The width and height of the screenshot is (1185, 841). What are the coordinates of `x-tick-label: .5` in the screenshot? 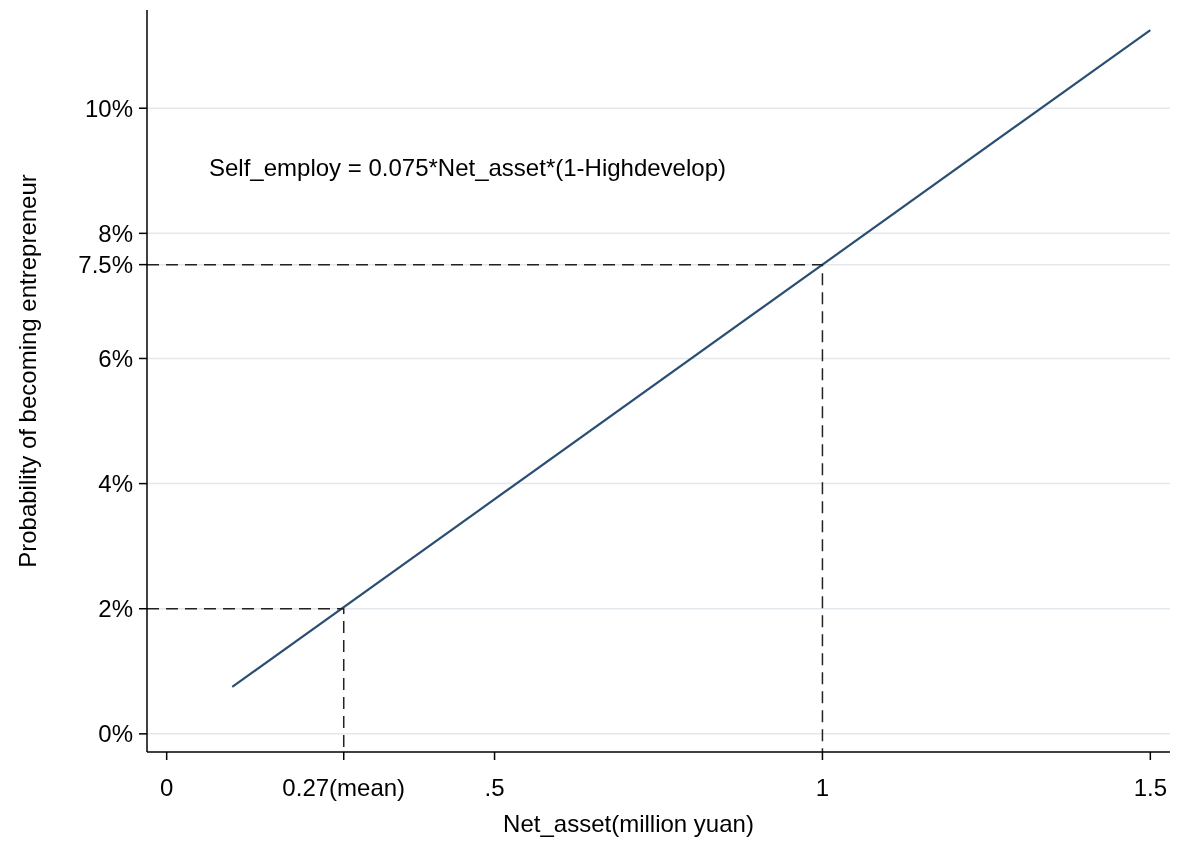 It's located at (494, 787).